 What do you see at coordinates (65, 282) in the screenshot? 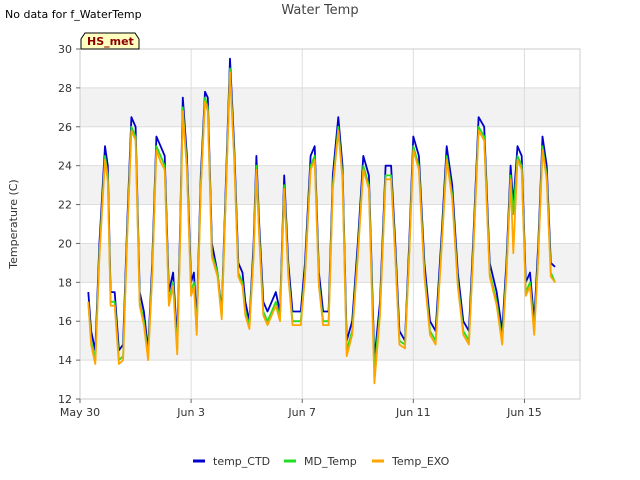
I see `y-tick-label: 18` at bounding box center [65, 282].